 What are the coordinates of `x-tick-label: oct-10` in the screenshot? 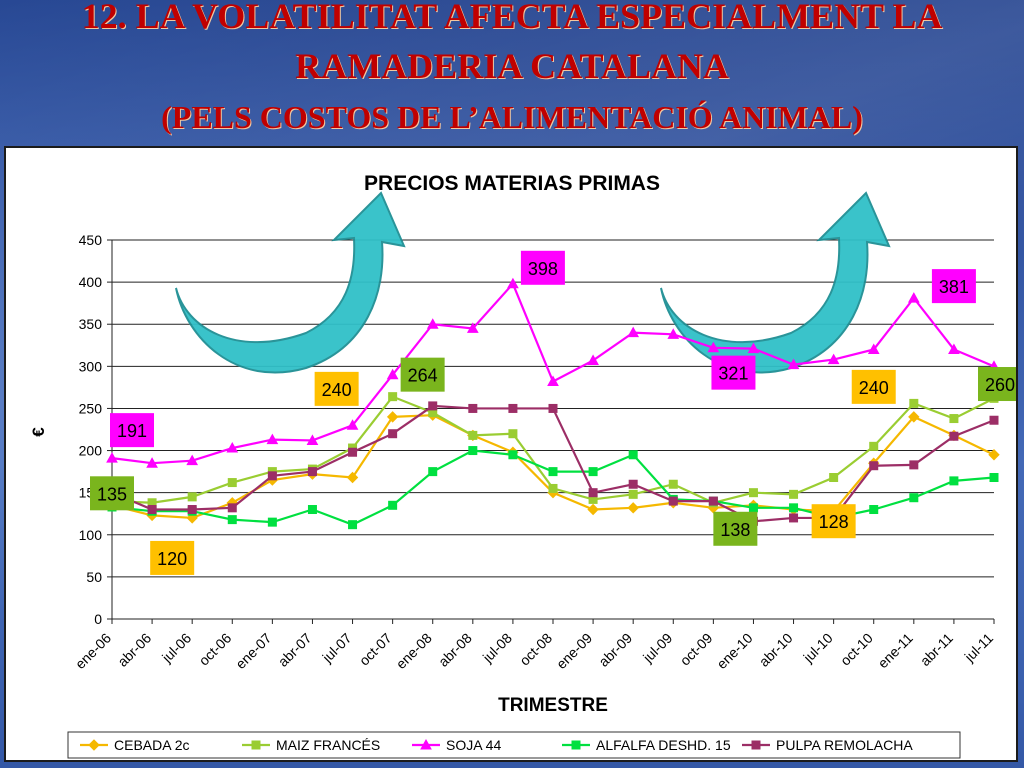 It's located at (856, 649).